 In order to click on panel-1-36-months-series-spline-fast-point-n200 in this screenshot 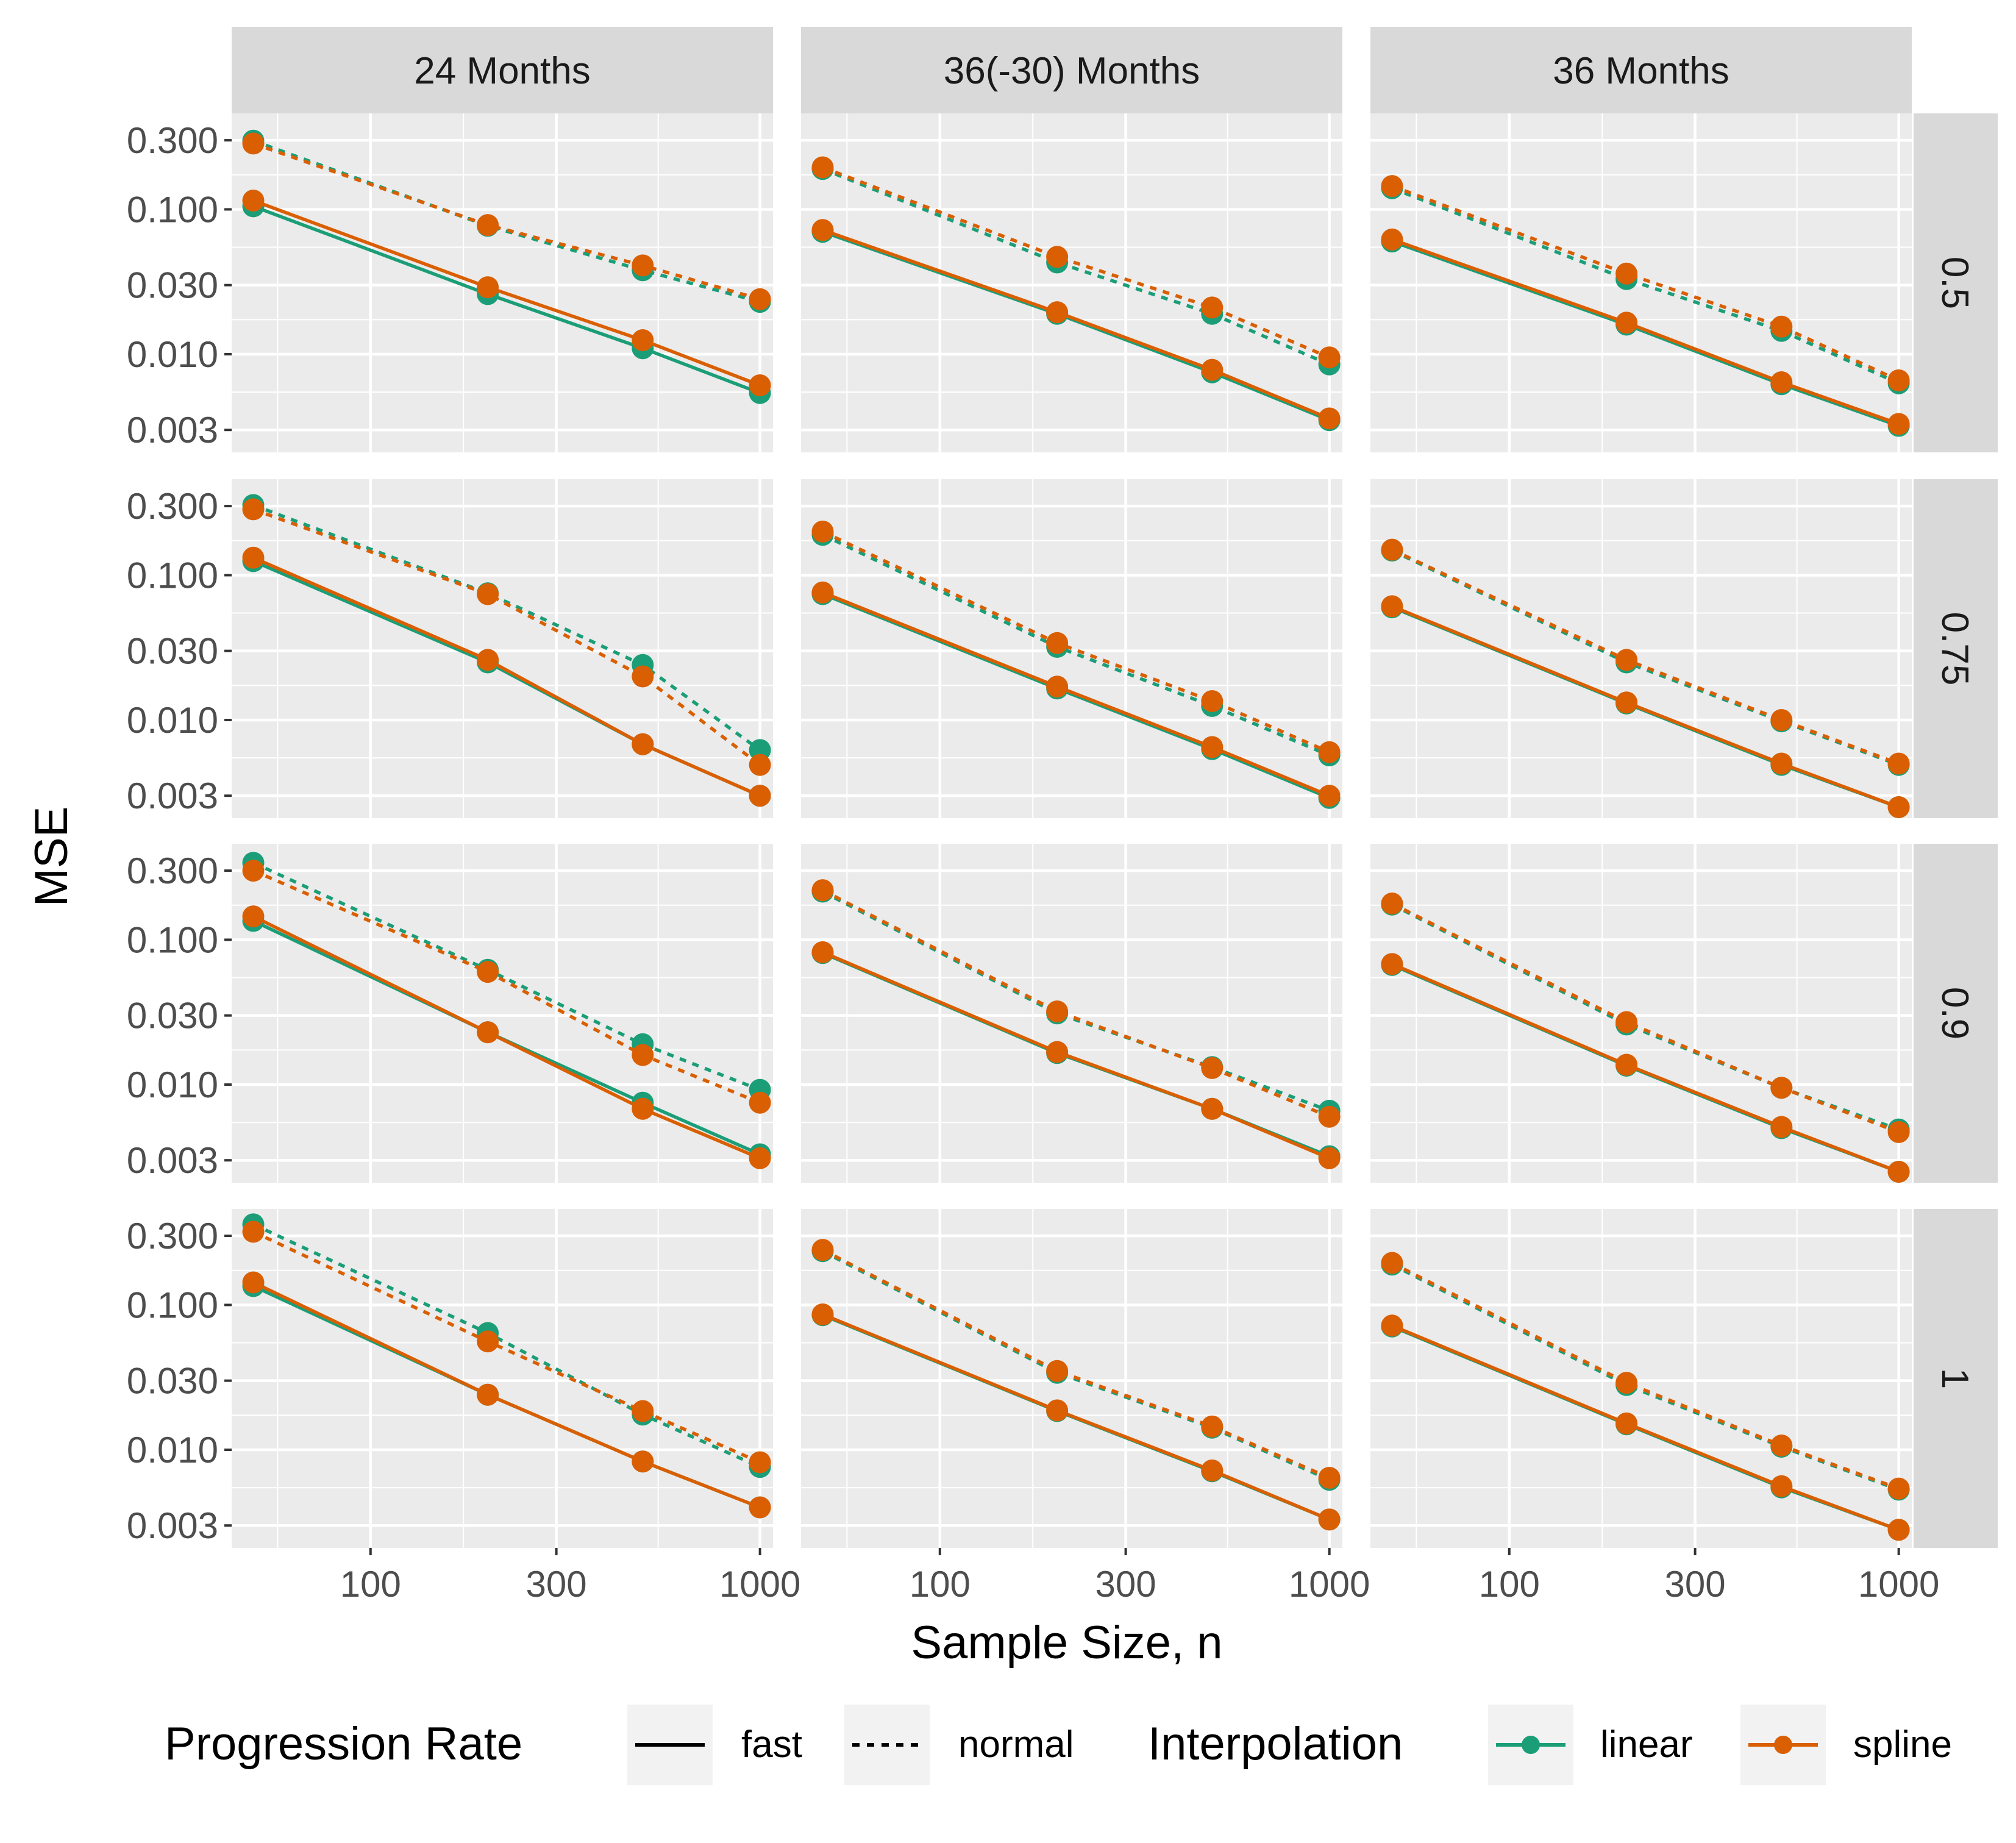, I will do `click(1626, 1423)`.